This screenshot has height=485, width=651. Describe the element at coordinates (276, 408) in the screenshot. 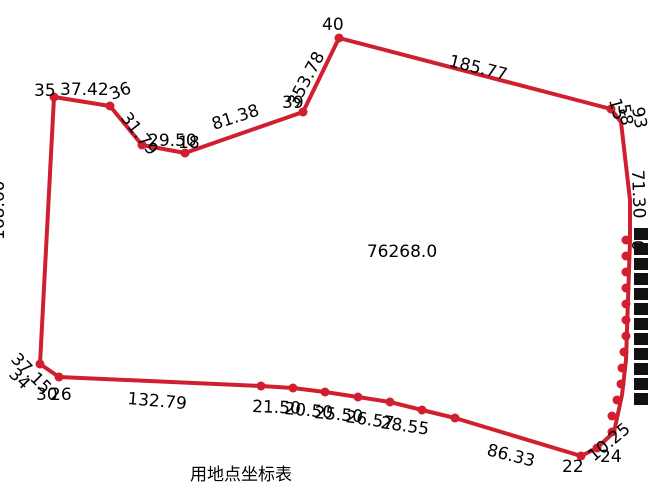

I see `edge-length-label-e-b1: 21.50` at that location.